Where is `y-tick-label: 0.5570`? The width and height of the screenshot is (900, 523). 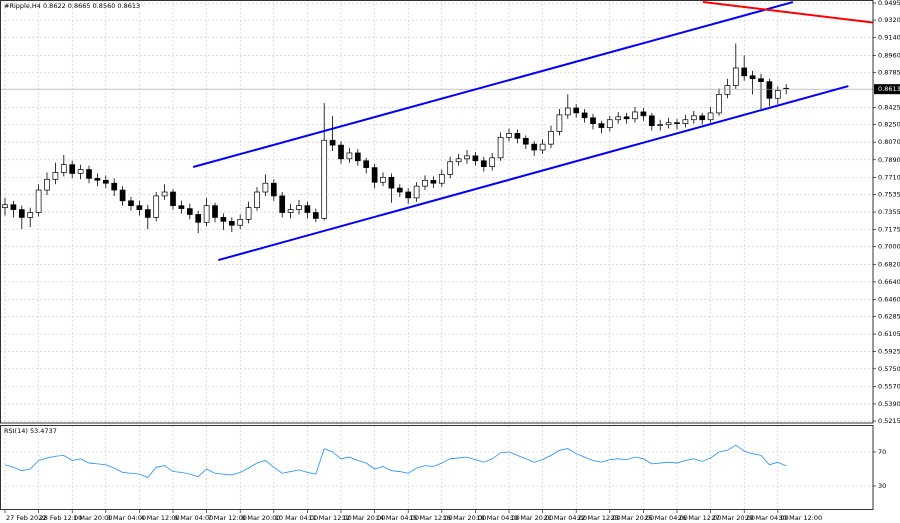 y-tick-label: 0.5570 is located at coordinates (889, 386).